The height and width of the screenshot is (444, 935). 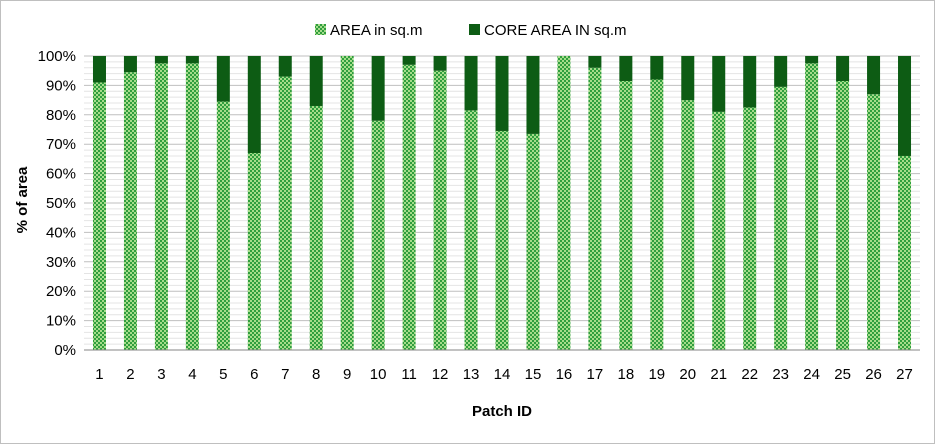 What do you see at coordinates (656, 374) in the screenshot?
I see `x-tick-label: 19` at bounding box center [656, 374].